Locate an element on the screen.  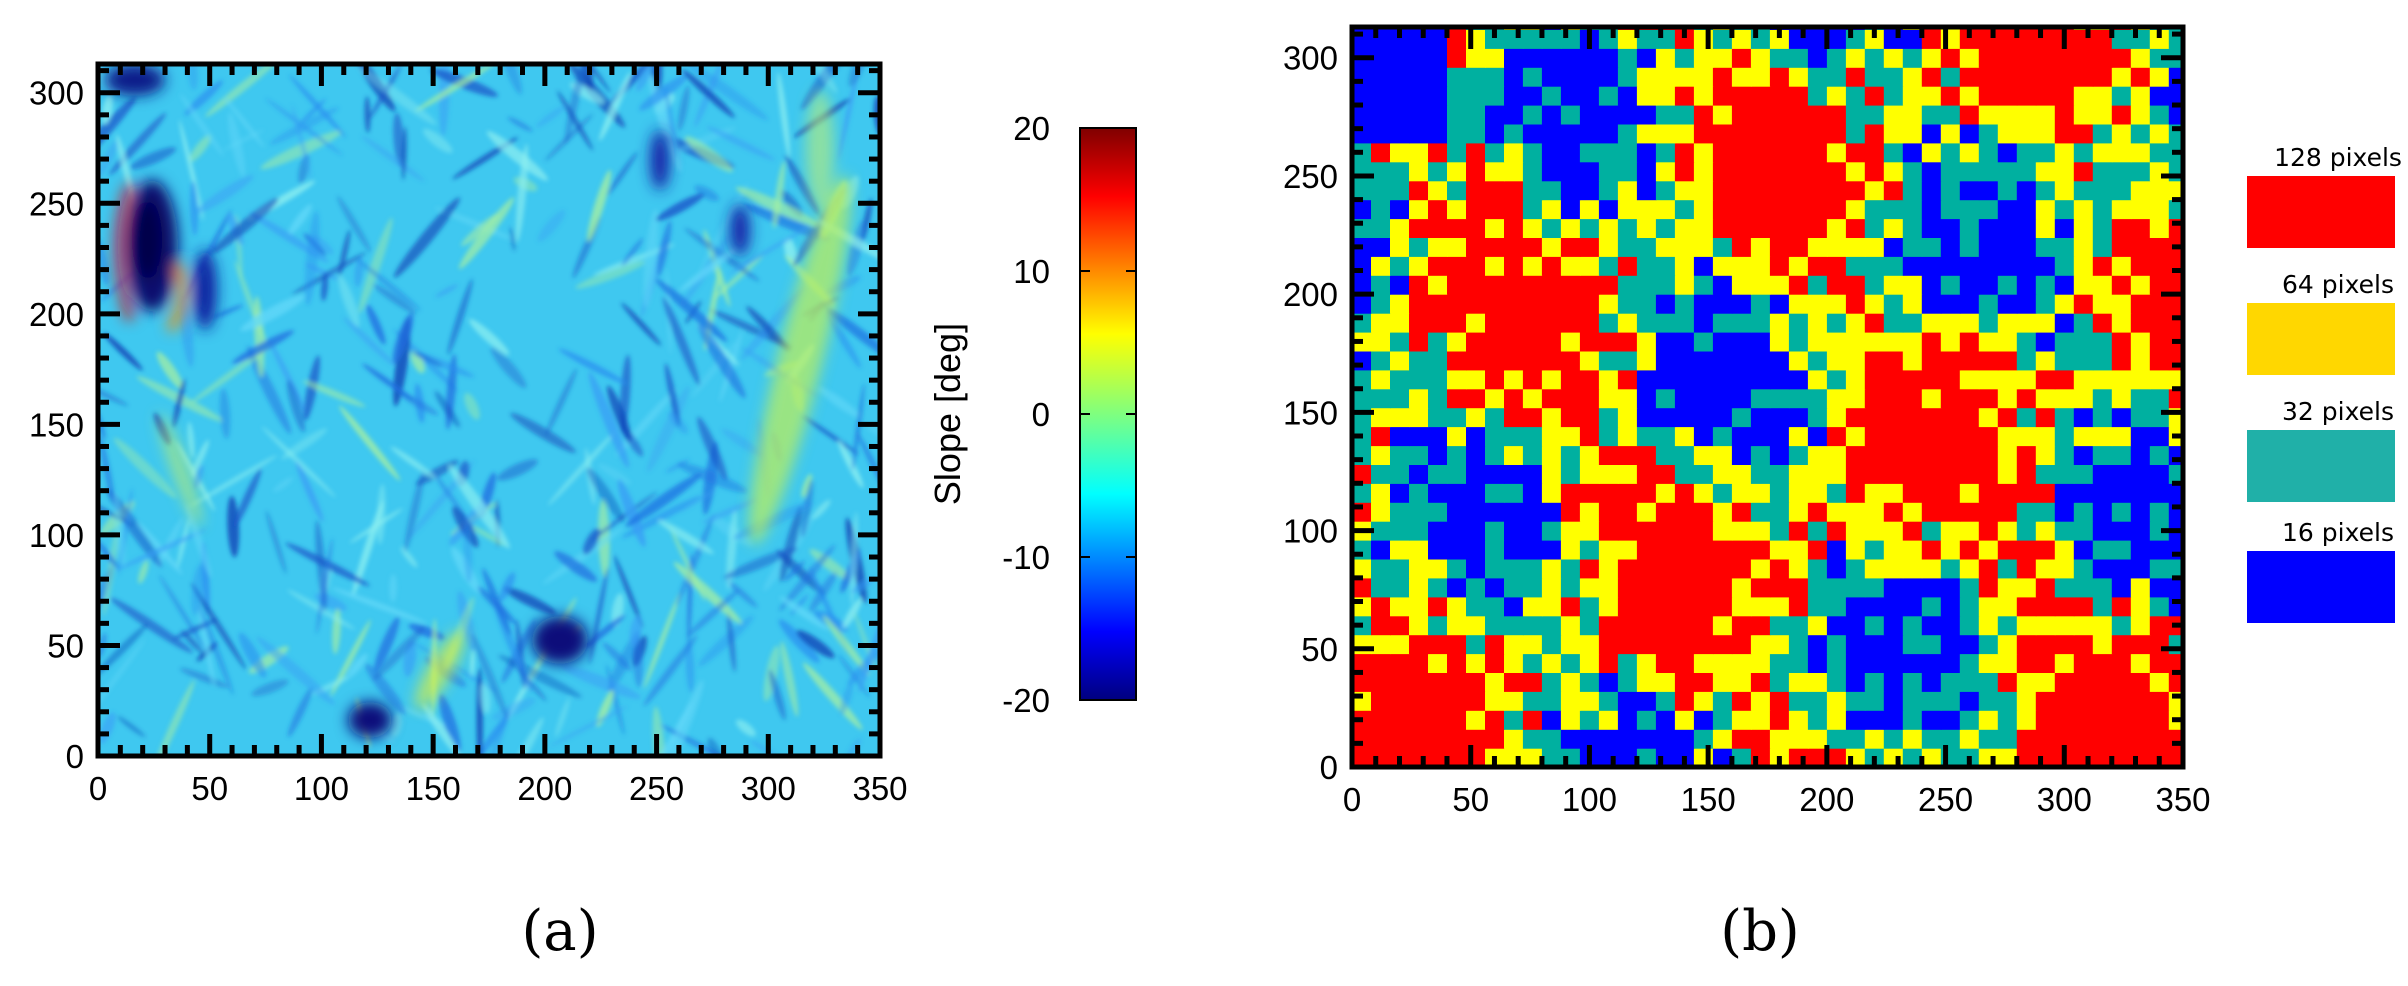
x-tick-label: 300 is located at coordinates (2064, 799).